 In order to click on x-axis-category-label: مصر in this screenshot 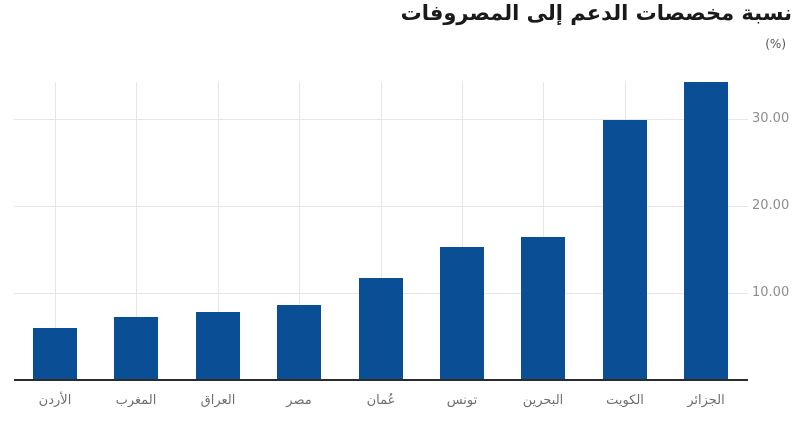, I will do `click(299, 400)`.